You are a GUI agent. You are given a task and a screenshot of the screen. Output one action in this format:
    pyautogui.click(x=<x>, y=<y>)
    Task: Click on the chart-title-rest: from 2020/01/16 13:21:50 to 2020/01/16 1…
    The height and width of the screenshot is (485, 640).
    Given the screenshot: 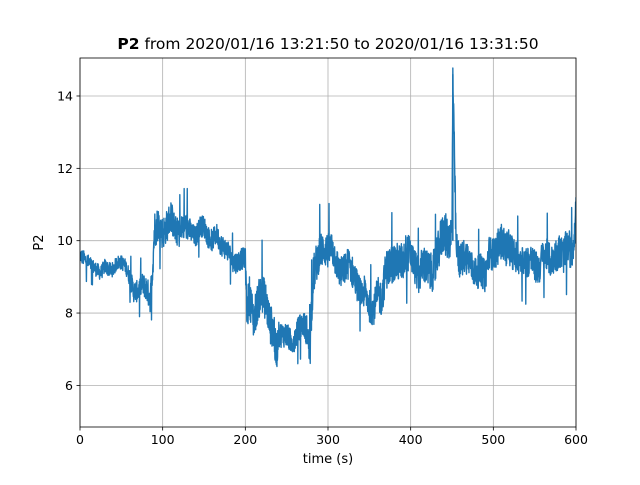 What is the action you would take?
    pyautogui.click(x=339, y=44)
    